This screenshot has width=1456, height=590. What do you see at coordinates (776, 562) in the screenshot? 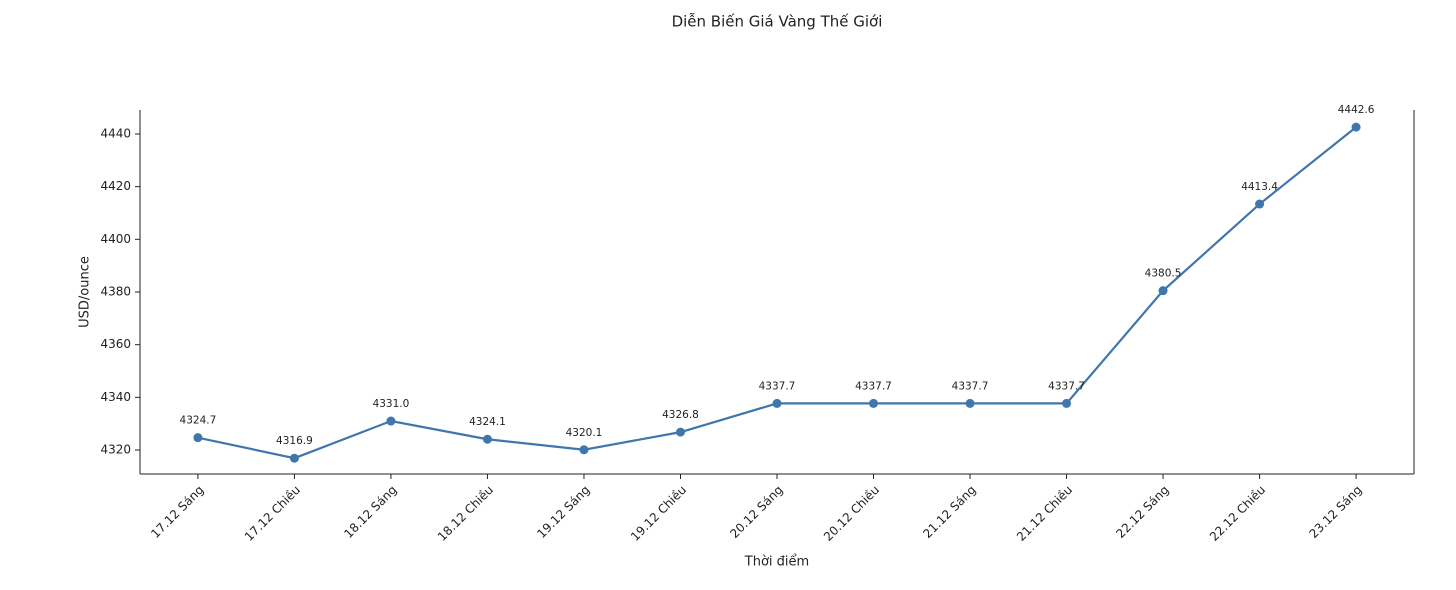
I see `x-axis-label: Thời điểm` at bounding box center [776, 562].